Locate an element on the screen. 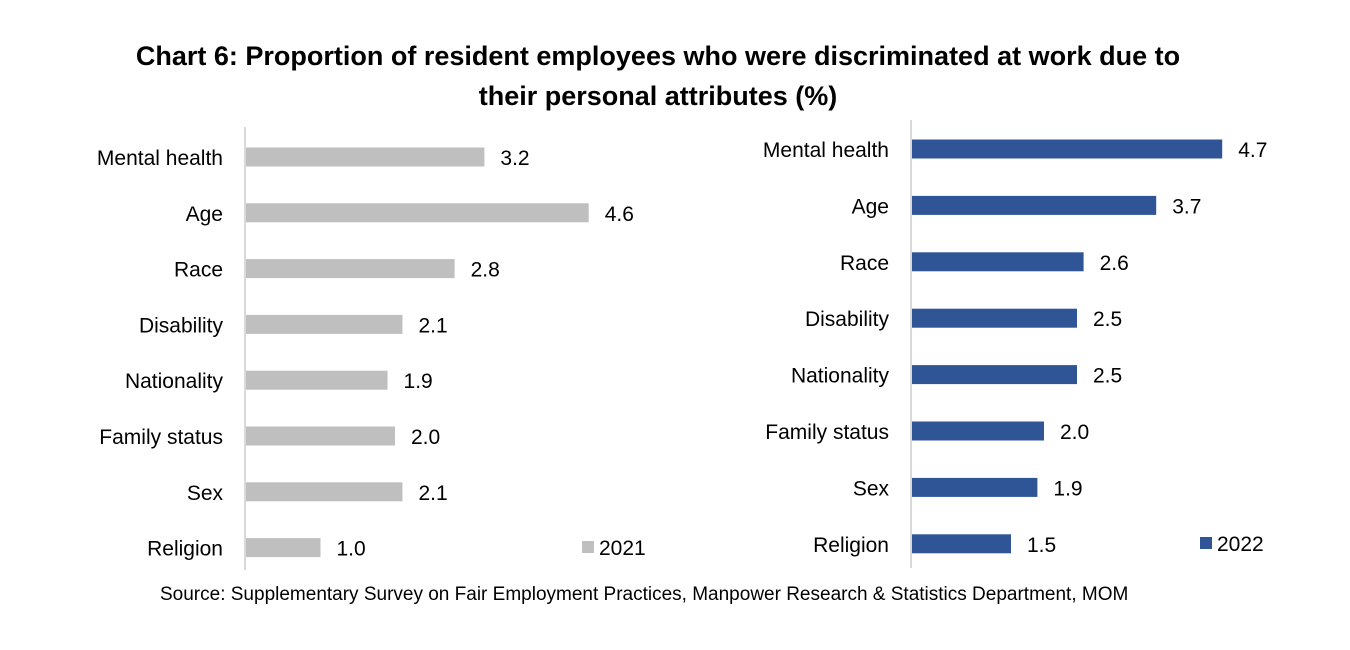 This screenshot has width=1350, height=650. panel-1-category-label: Disability is located at coordinates (181, 325).